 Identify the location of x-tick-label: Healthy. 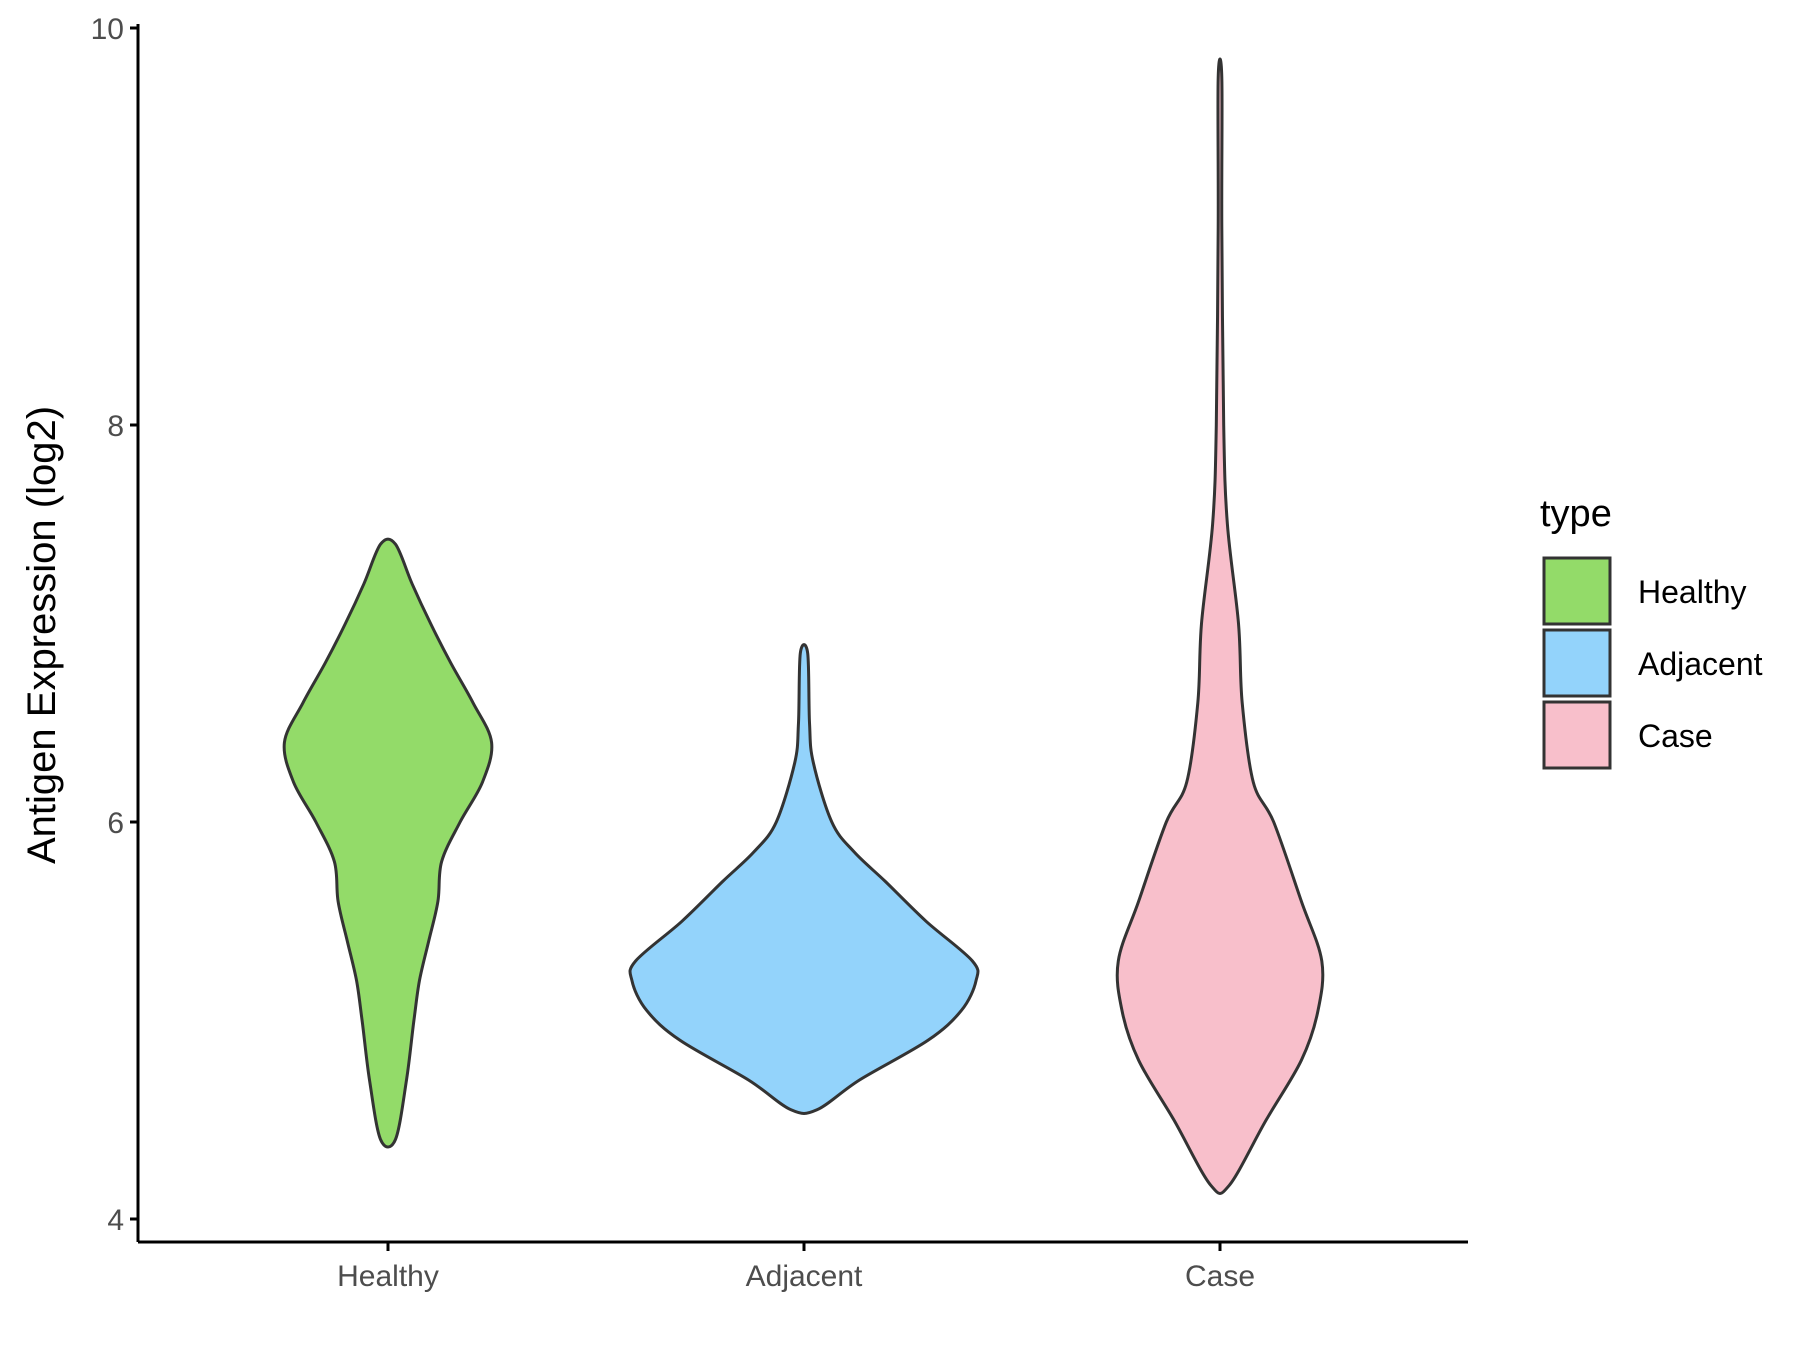
(388, 1276).